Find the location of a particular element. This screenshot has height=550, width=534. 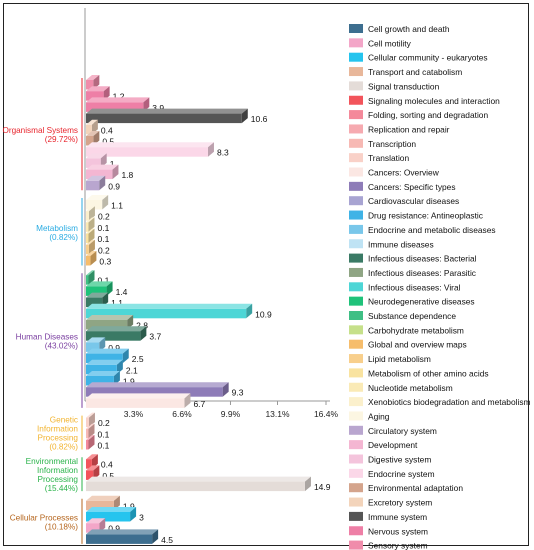

bar: 2.8 is located at coordinates (117, 323).